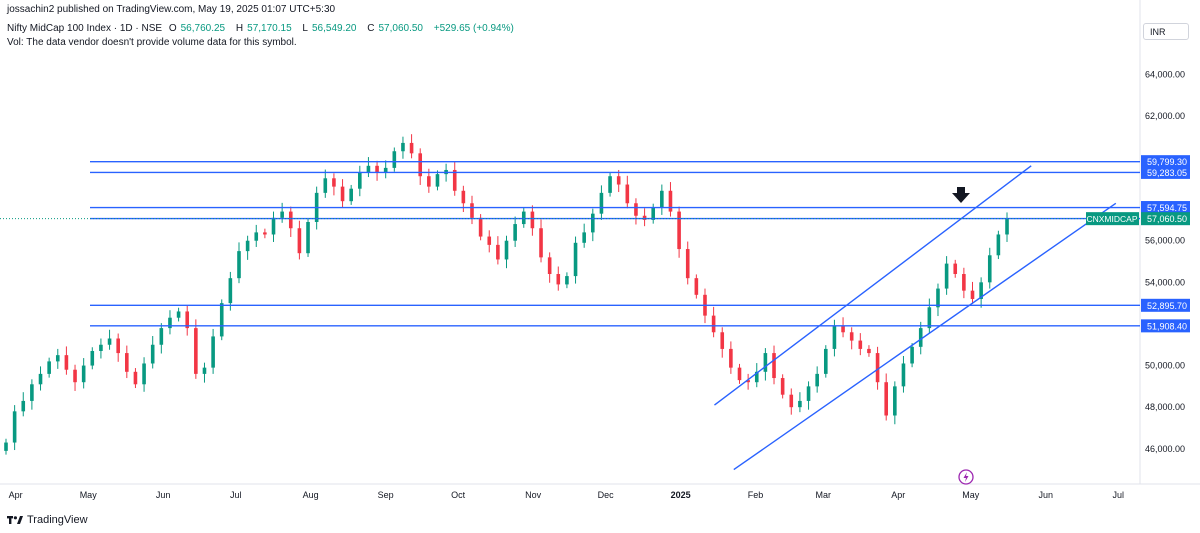 The height and width of the screenshot is (533, 1200). I want to click on arrow-down-icon, so click(961, 195).